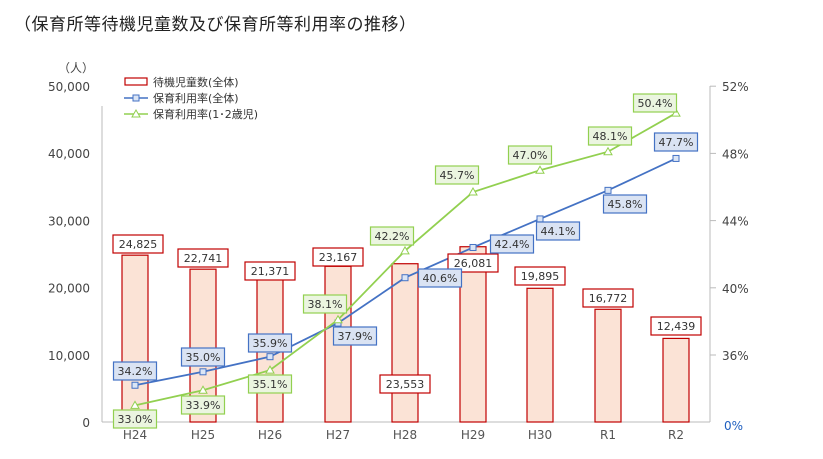 The height and width of the screenshot is (459, 823). I want to click on right-tick-label: 36%, so click(735, 356).